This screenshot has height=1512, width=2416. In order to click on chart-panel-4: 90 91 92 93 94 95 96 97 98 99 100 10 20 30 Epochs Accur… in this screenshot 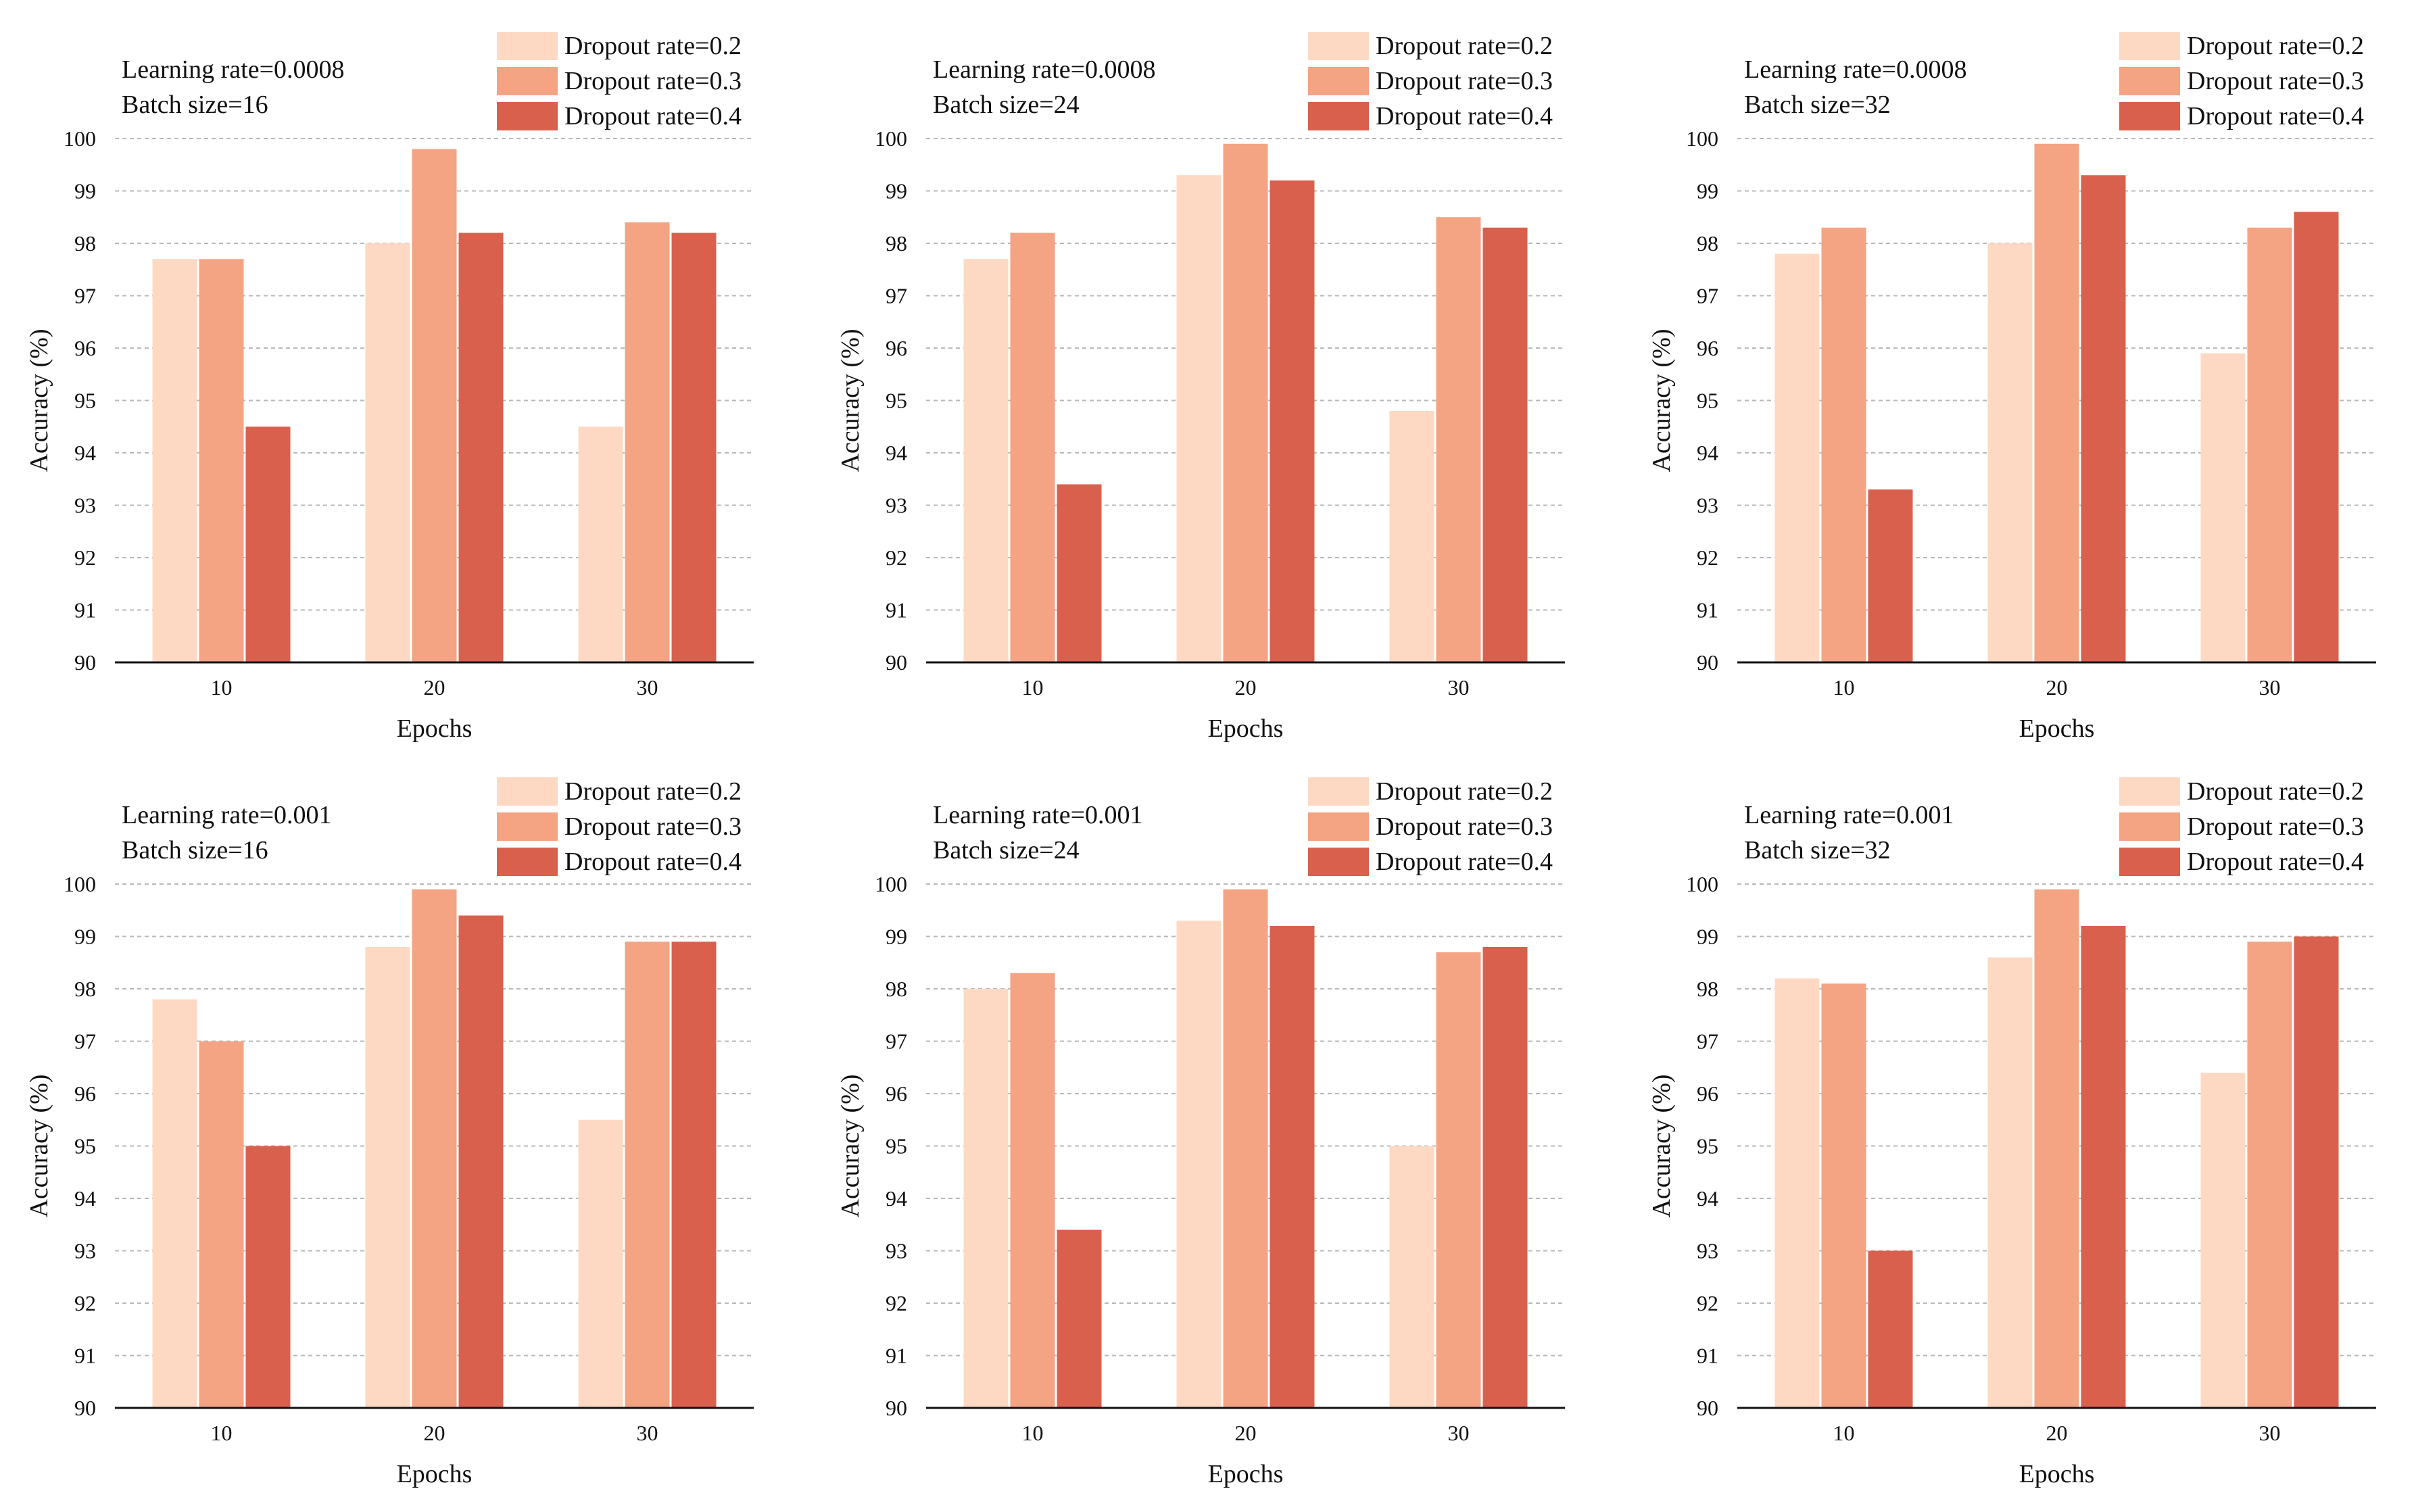, I will do `click(389, 1132)`.